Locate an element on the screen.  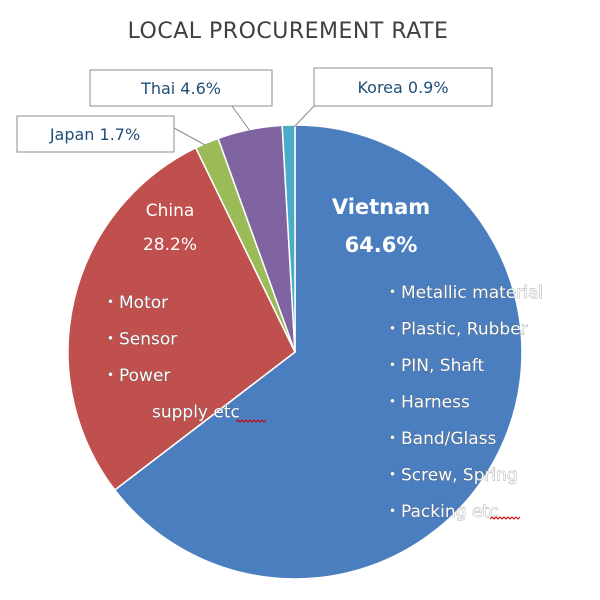
china-item: supply etc is located at coordinates (196, 413).